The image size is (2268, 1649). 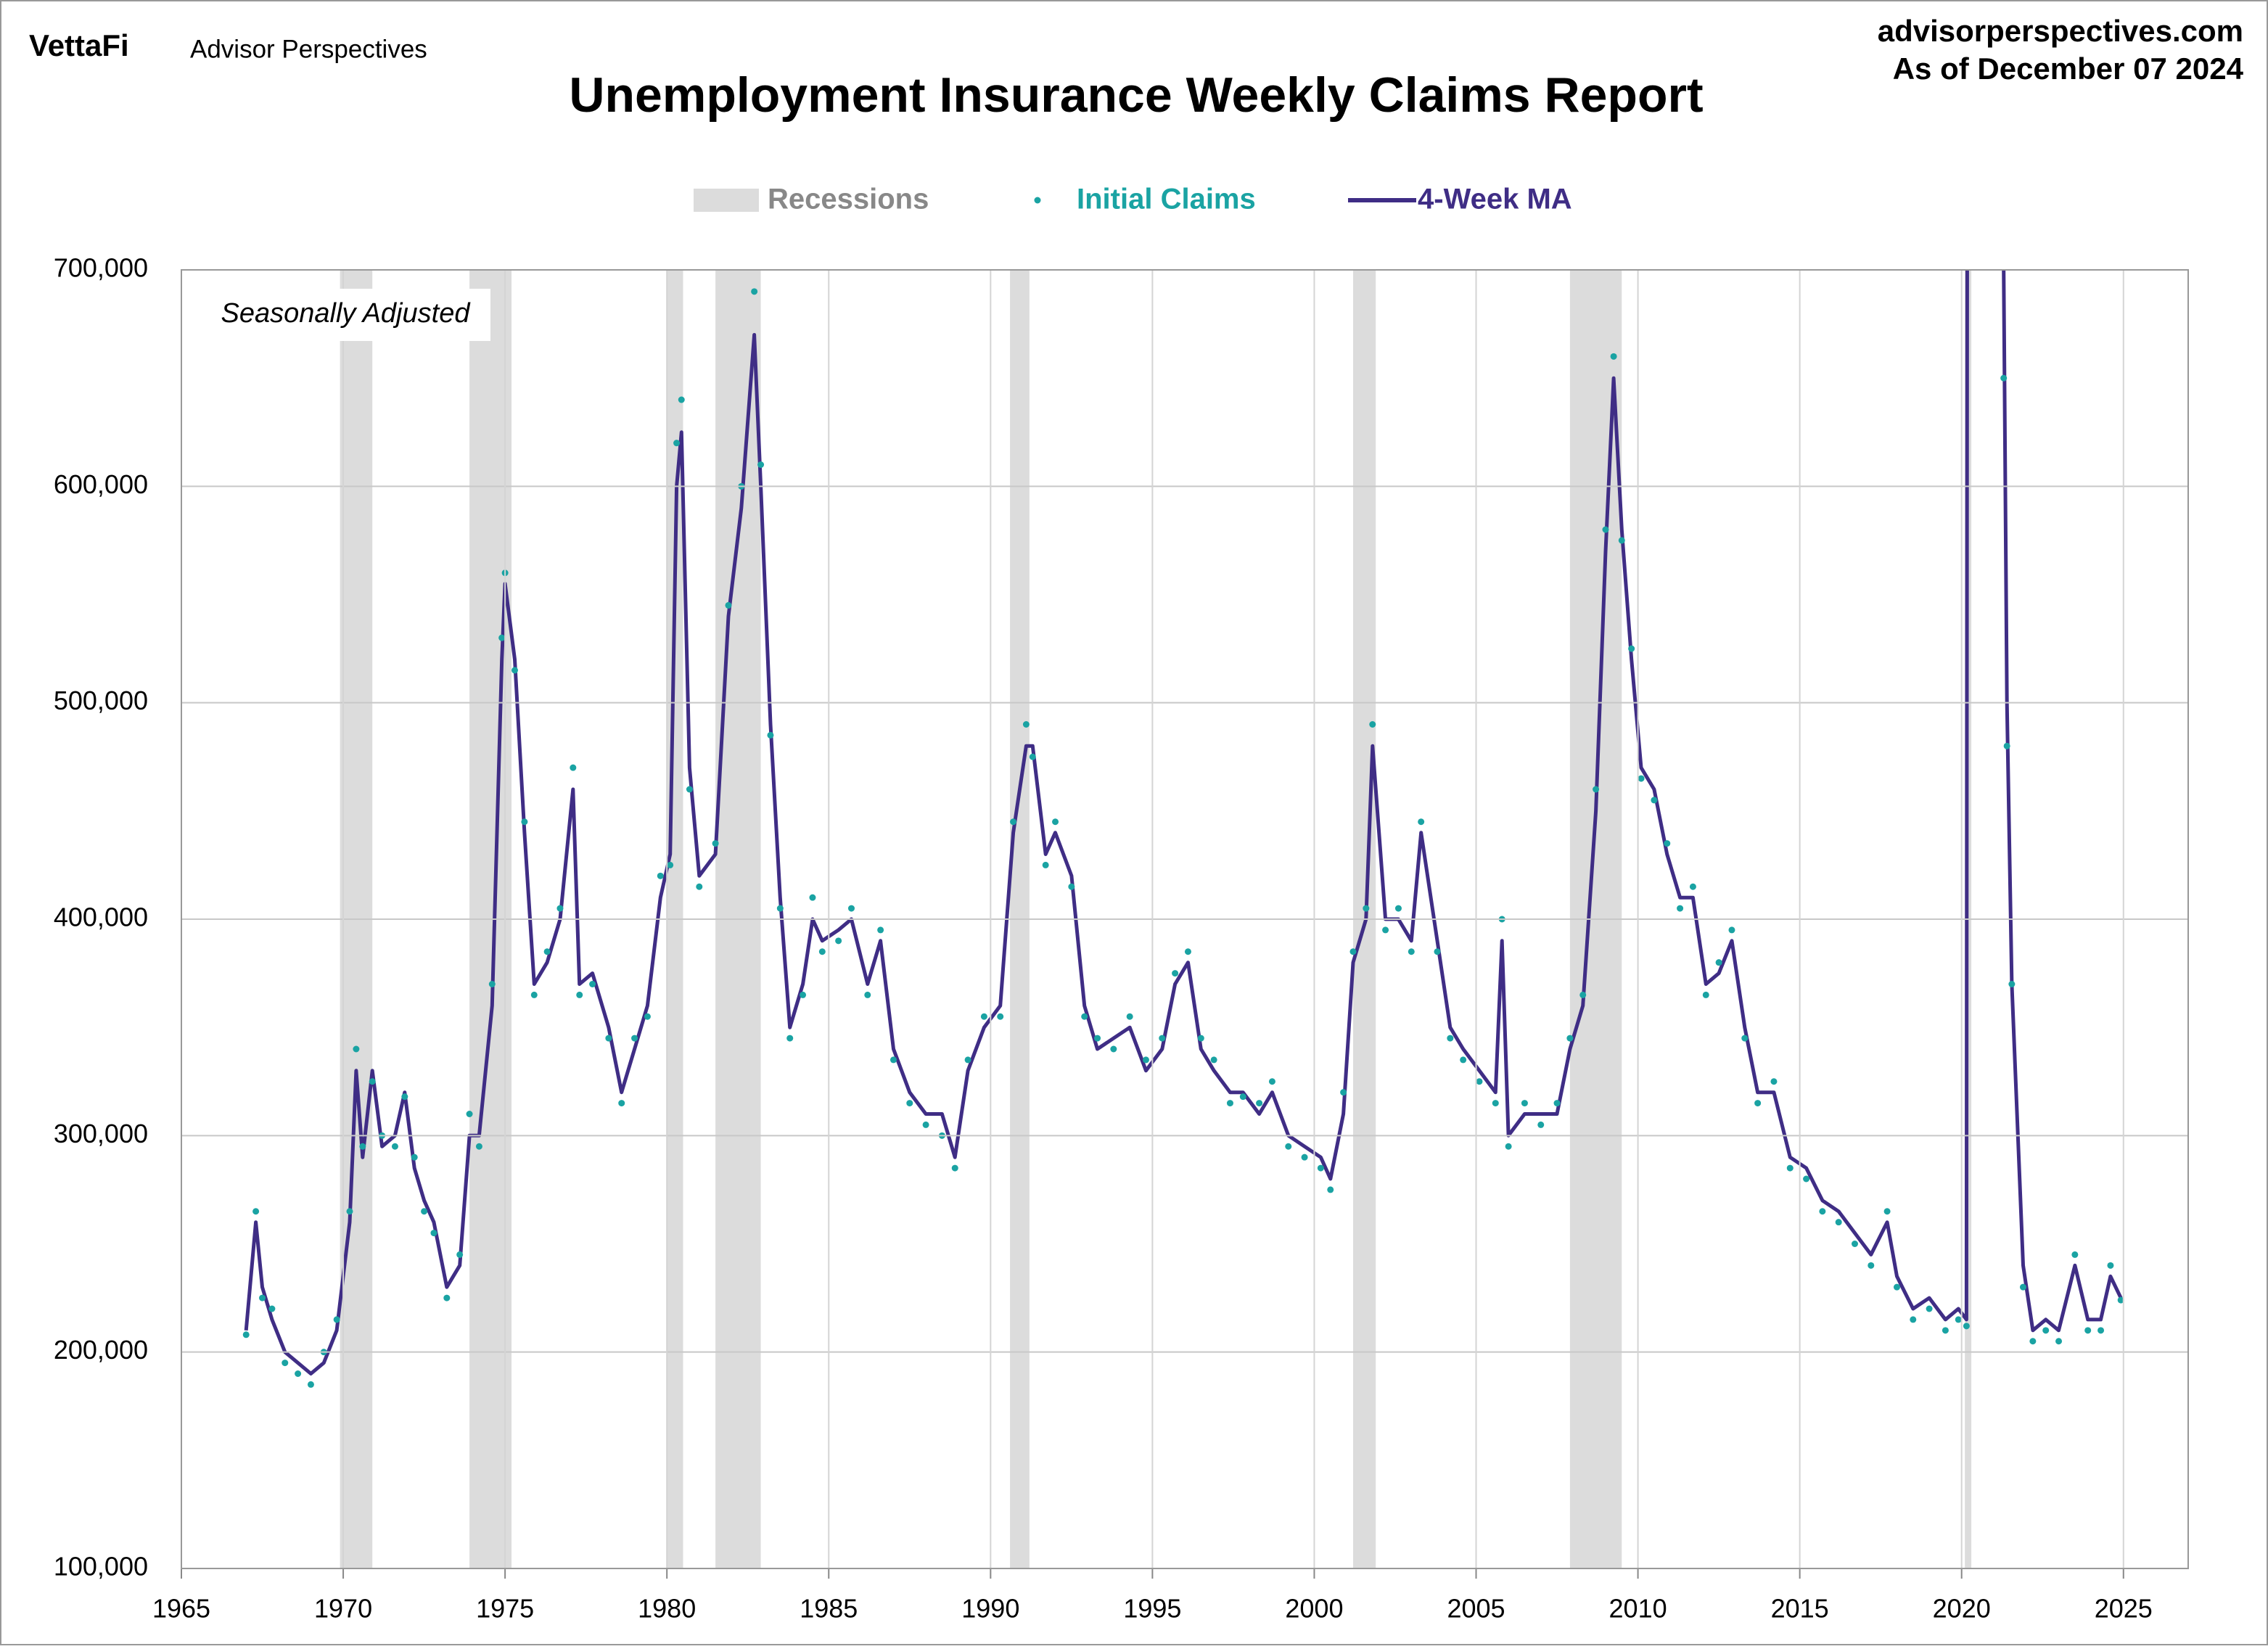 I want to click on y-tick-label: 100,000, so click(x=101, y=1567).